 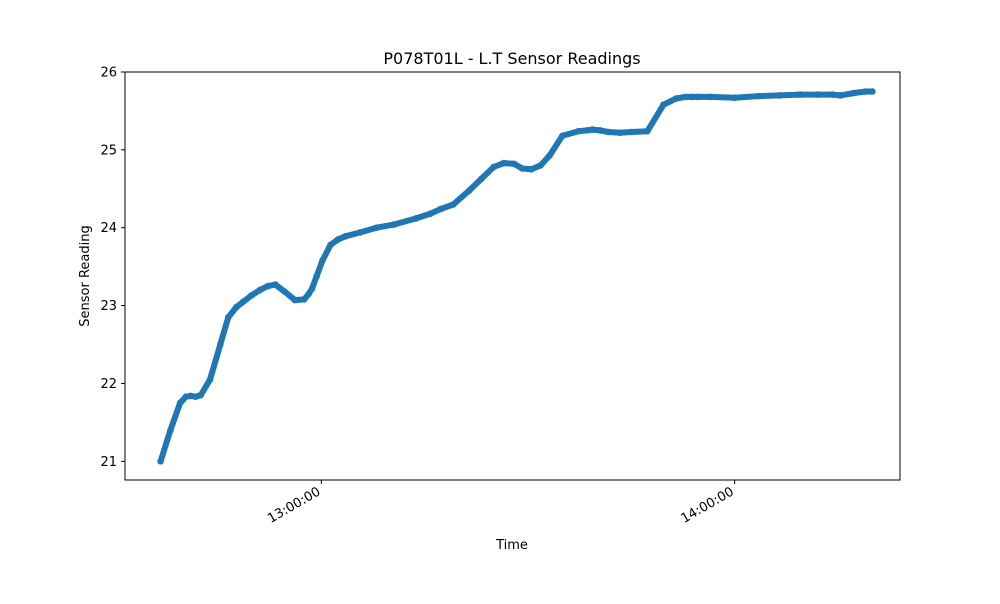 I want to click on y-tick-label: 24, so click(x=108, y=228).